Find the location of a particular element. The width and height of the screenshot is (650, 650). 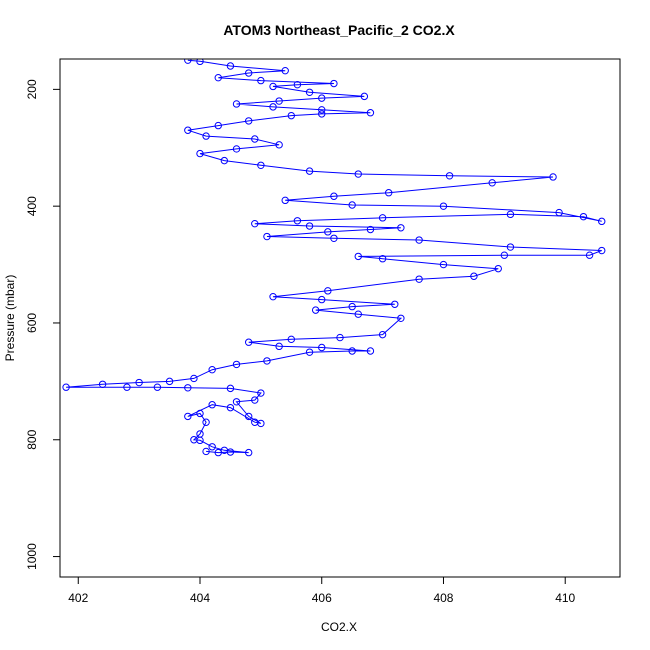

y-tick-label: 1000 is located at coordinates (32, 556).